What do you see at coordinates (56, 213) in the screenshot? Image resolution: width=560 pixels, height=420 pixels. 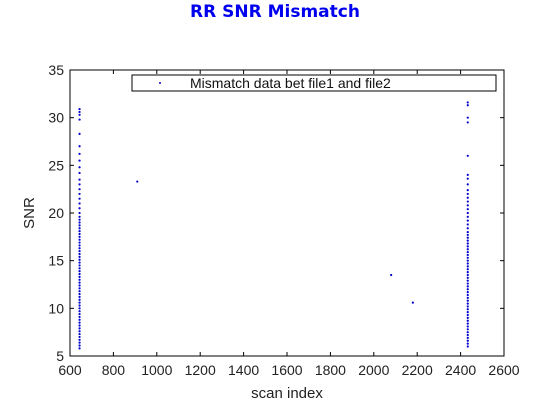 I see `y-tick-label: 20` at bounding box center [56, 213].